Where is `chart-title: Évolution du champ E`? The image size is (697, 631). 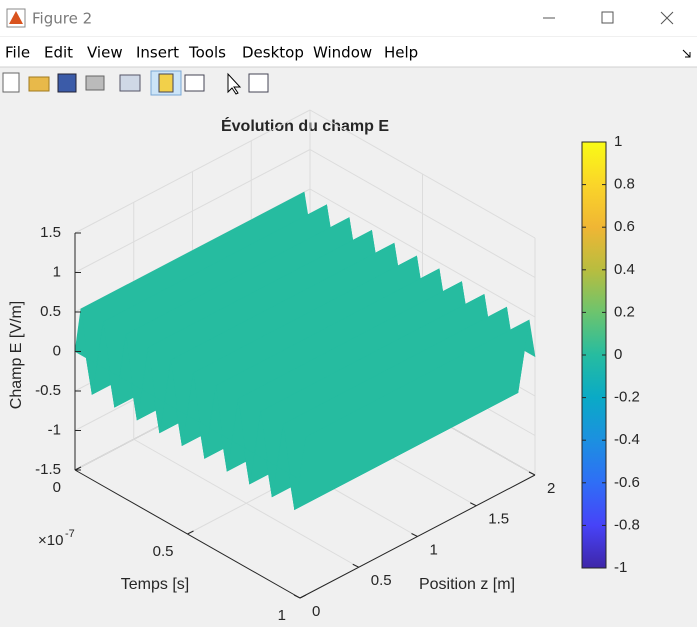
chart-title: Évolution du champ E is located at coordinates (305, 125).